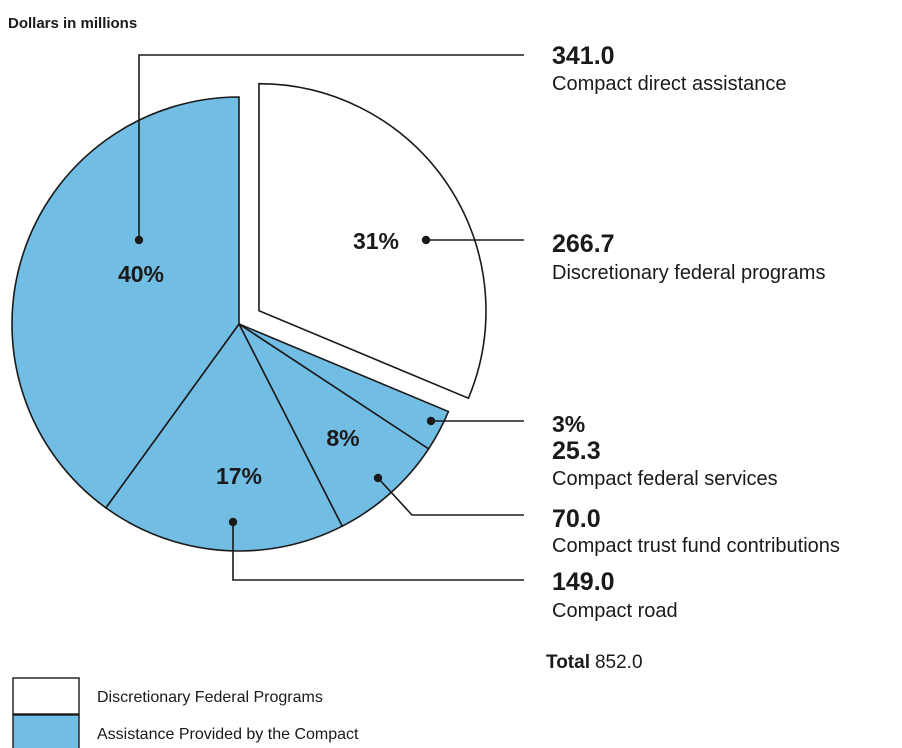 The height and width of the screenshot is (748, 902). I want to click on value-label-compact-federal-services: 25.3, so click(576, 451).